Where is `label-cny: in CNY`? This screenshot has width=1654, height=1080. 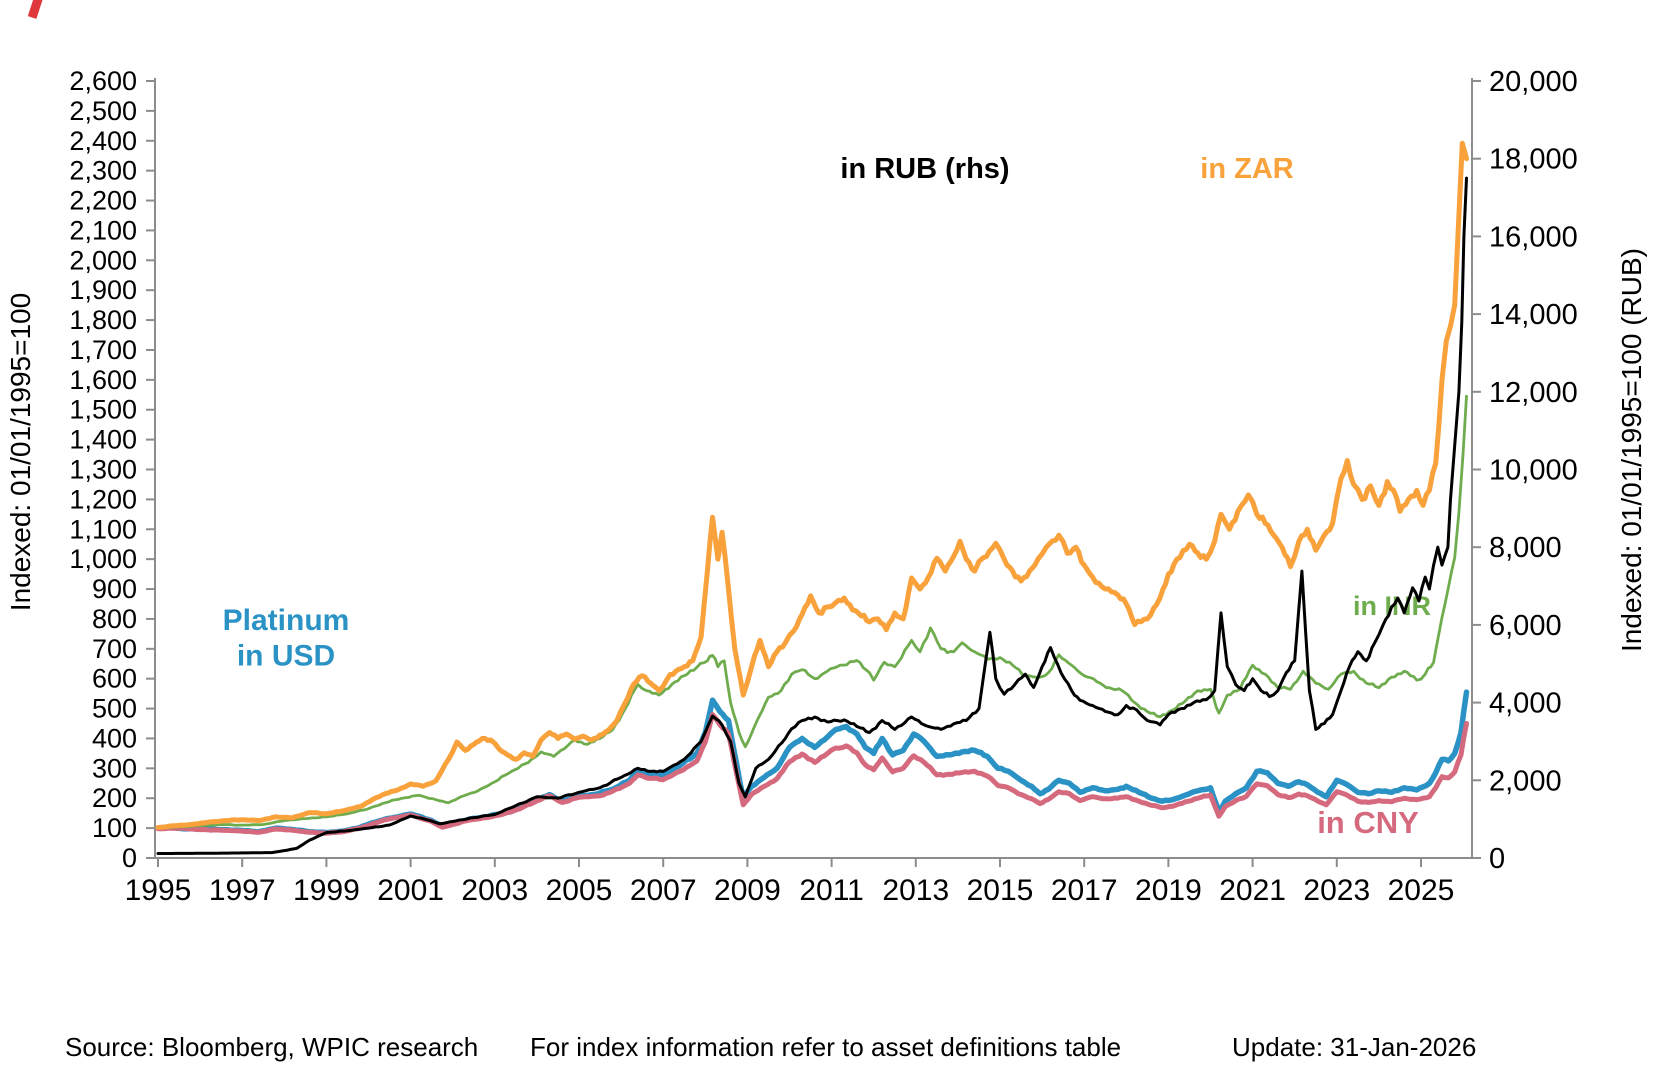
label-cny: in CNY is located at coordinates (1368, 822).